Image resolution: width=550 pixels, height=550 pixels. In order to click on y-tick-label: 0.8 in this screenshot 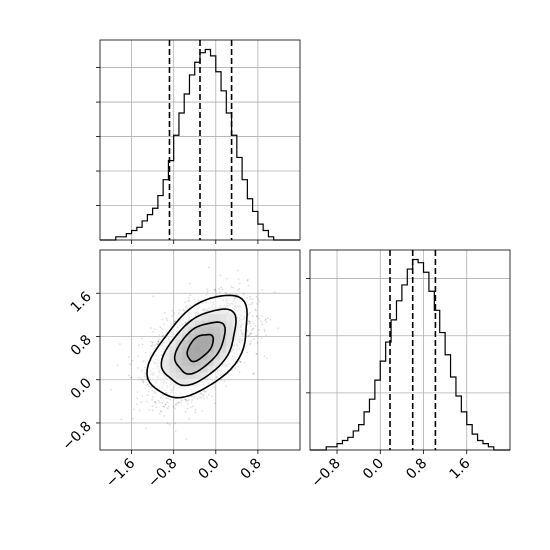, I will do `click(81, 345)`.